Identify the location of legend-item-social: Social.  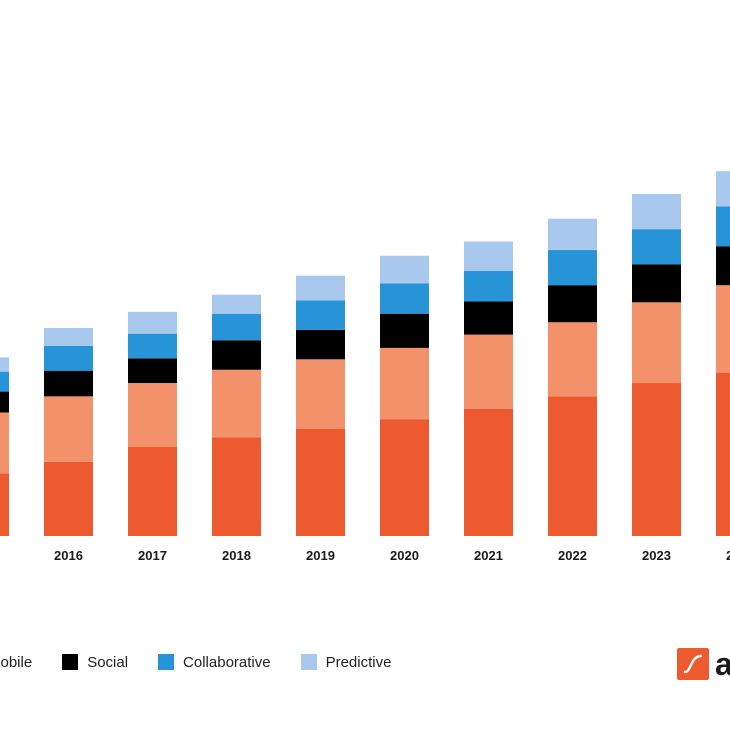
(95, 662).